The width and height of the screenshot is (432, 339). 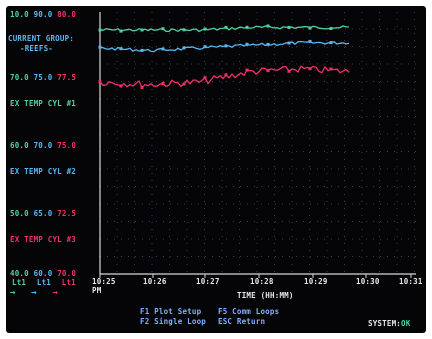 I want to click on menu-plot-setup: F1 Plot Setup, so click(x=171, y=311).